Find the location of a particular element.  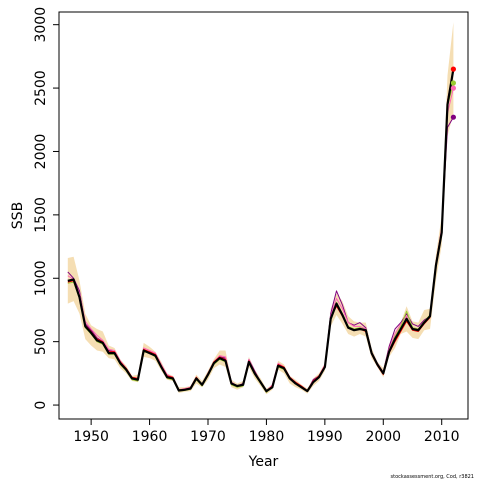

y-tick-label: 2000 is located at coordinates (41, 152).